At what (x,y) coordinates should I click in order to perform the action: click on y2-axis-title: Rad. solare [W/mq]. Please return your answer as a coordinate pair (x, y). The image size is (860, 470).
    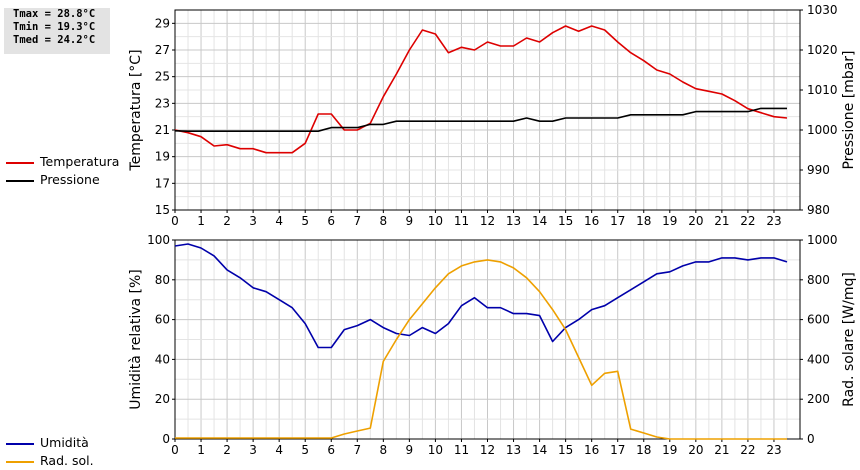
    Looking at the image, I should click on (849, 339).